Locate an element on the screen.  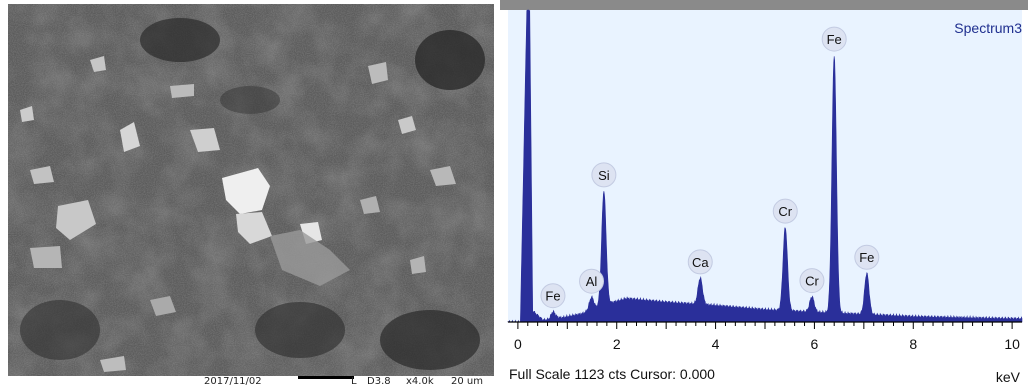
x-axis-unit-label: keV is located at coordinates (1008, 377).